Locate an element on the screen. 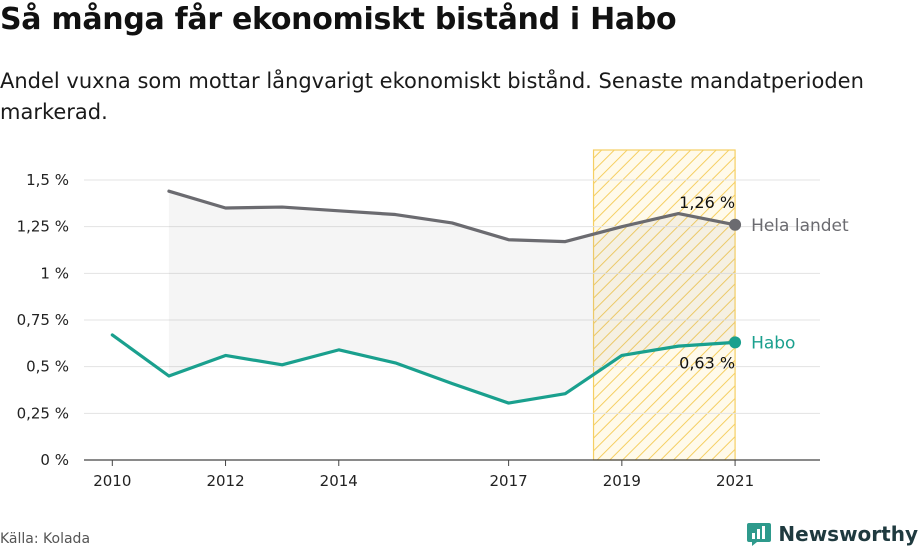  y-tick-label: 0,5 % is located at coordinates (47, 367).